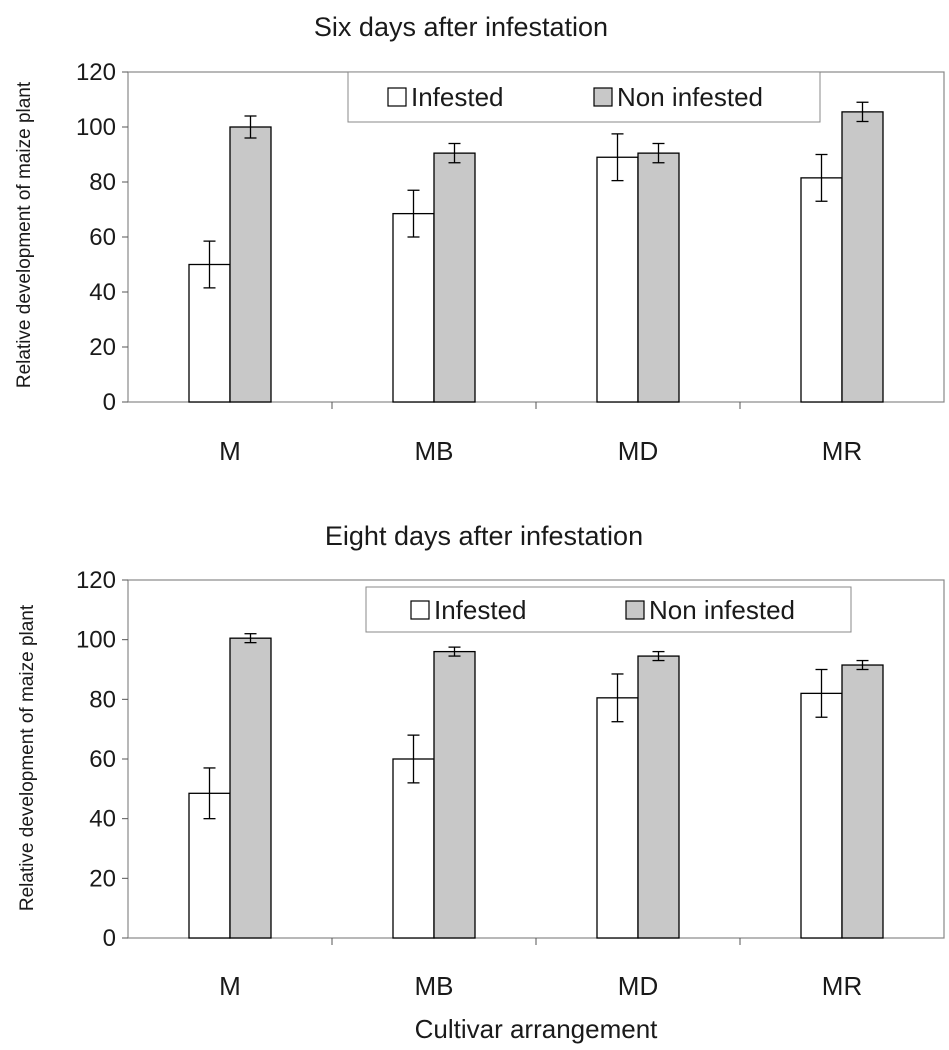 The width and height of the screenshot is (949, 1050). I want to click on chart-2-legend-infested-swatch, so click(420, 610).